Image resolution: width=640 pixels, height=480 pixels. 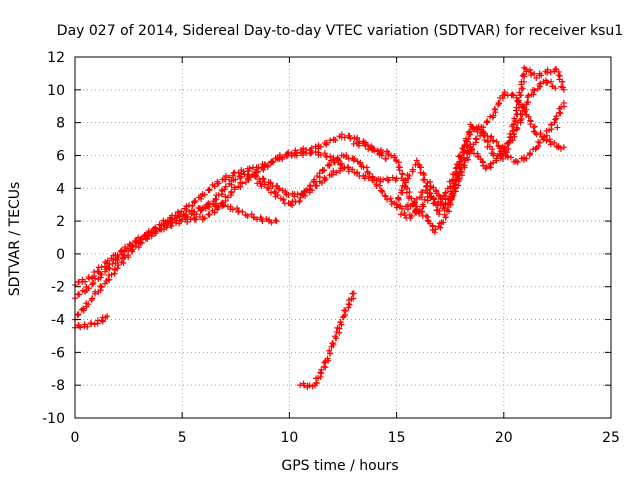 I want to click on y-tick-label: 0, so click(x=60, y=255).